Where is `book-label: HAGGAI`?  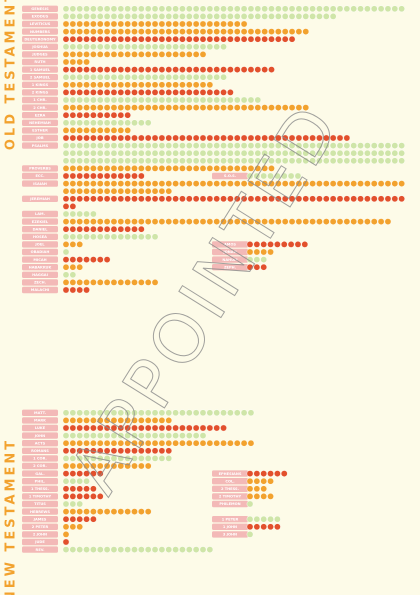 book-label: HAGGAI is located at coordinates (40, 275).